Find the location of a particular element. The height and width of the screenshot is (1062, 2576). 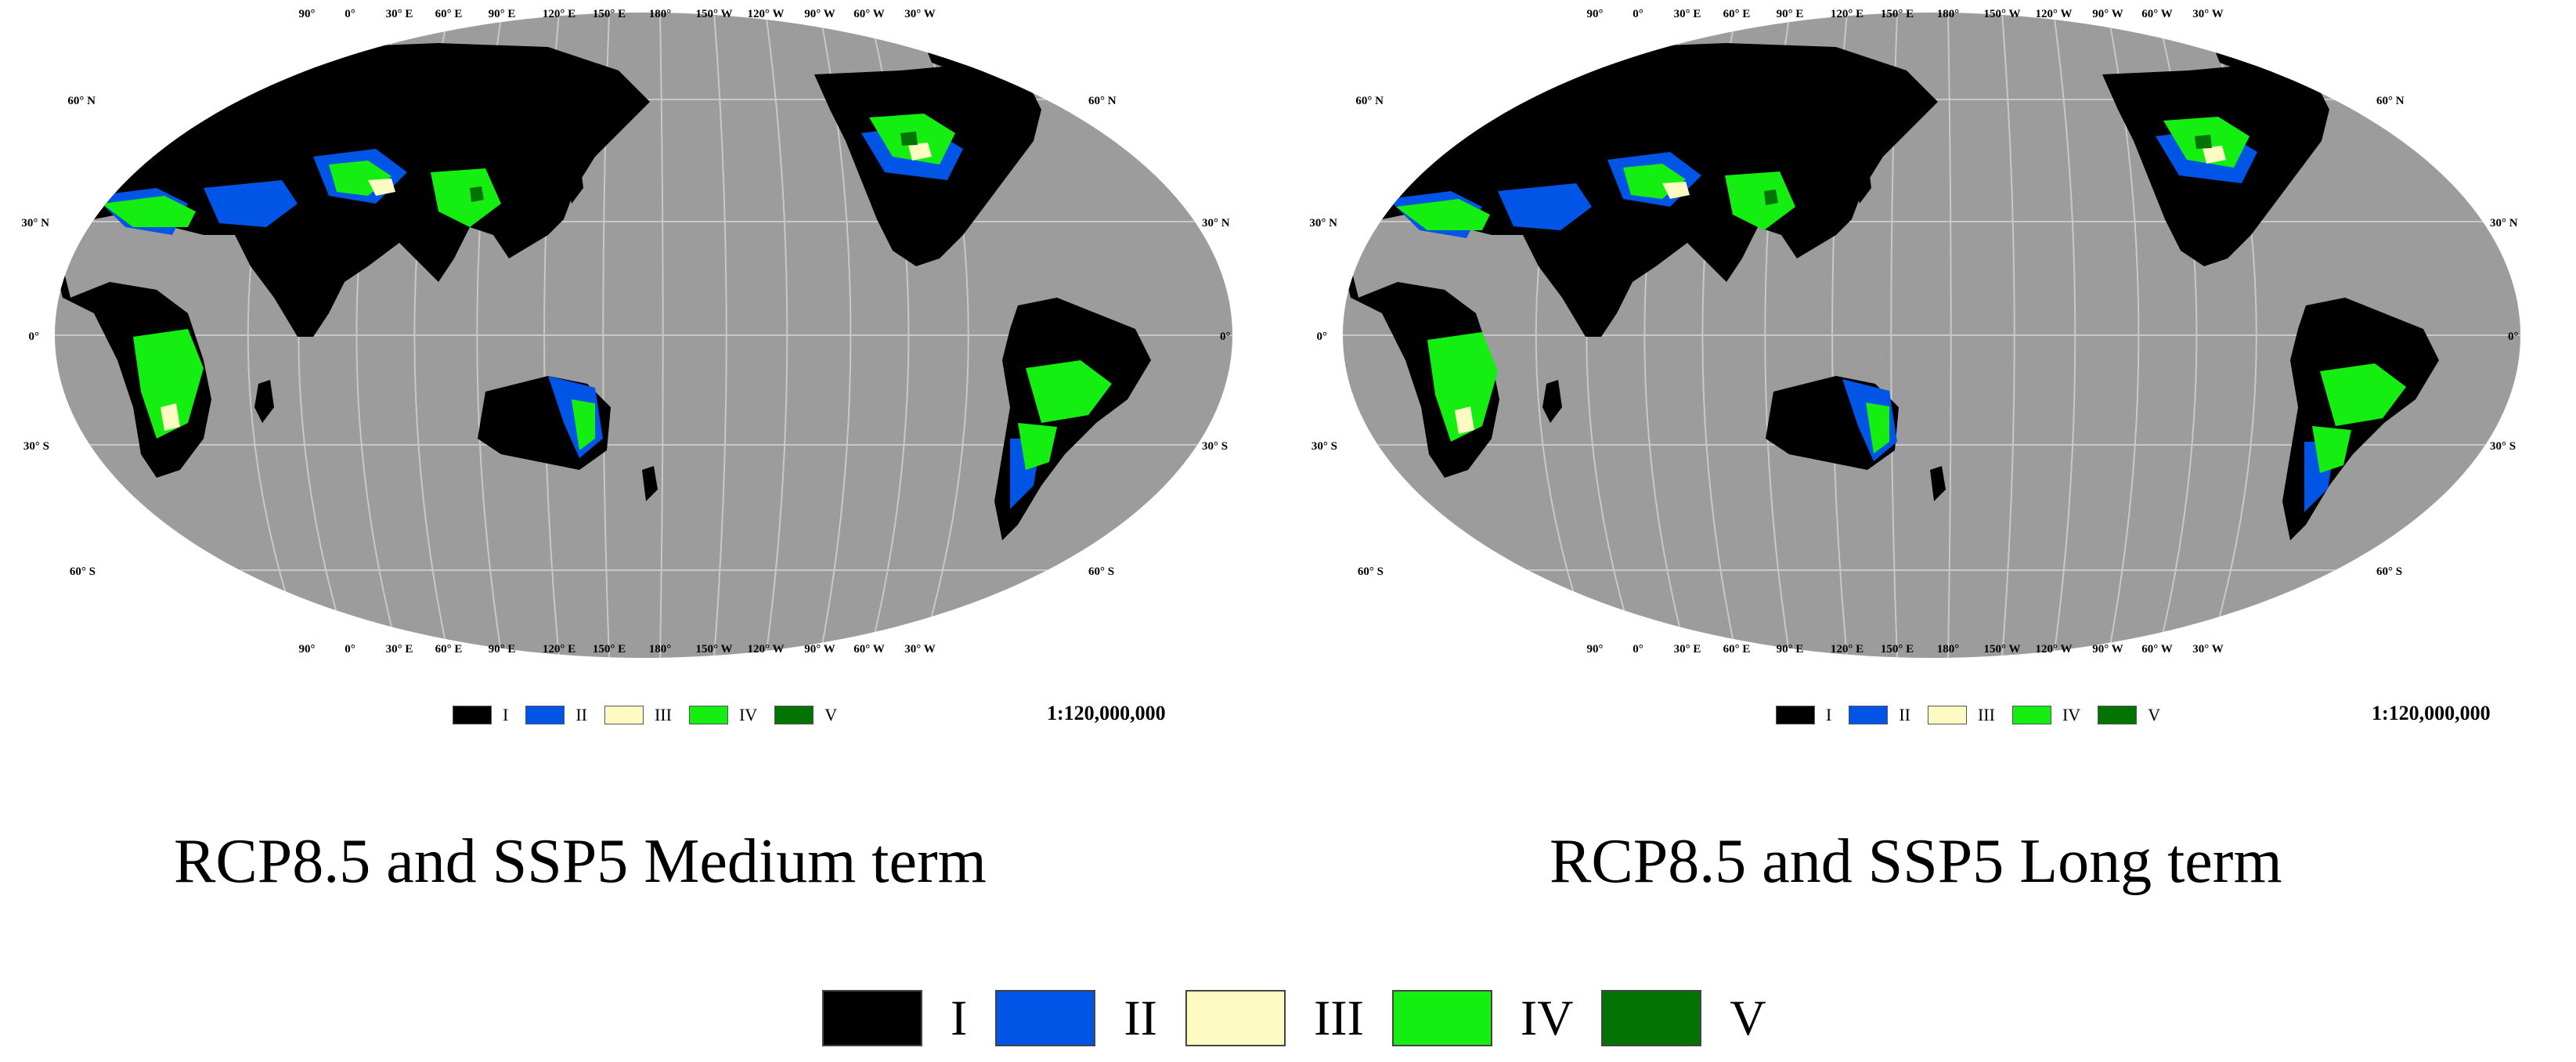

shared-legend-item-iii: III is located at coordinates (1274, 1018).